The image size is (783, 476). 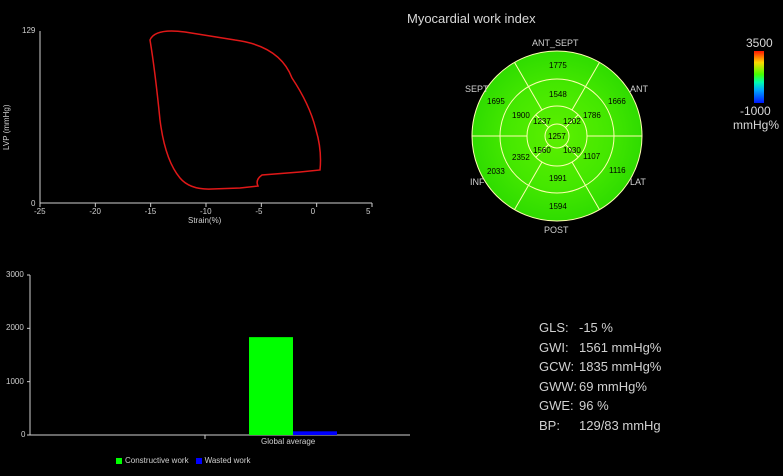 I want to click on segment-apical-septal: 1237, so click(x=542, y=121).